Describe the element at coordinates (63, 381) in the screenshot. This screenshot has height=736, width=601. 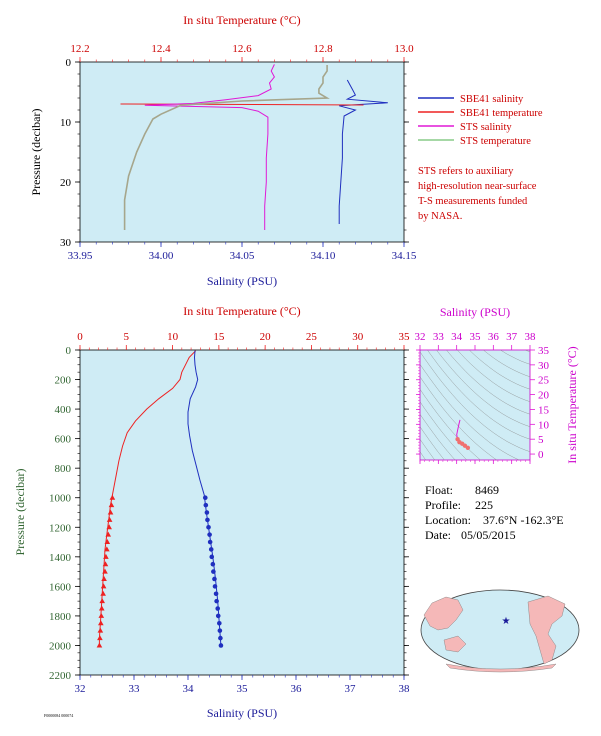
I see `bottom-pressure-tick-label: 200` at that location.